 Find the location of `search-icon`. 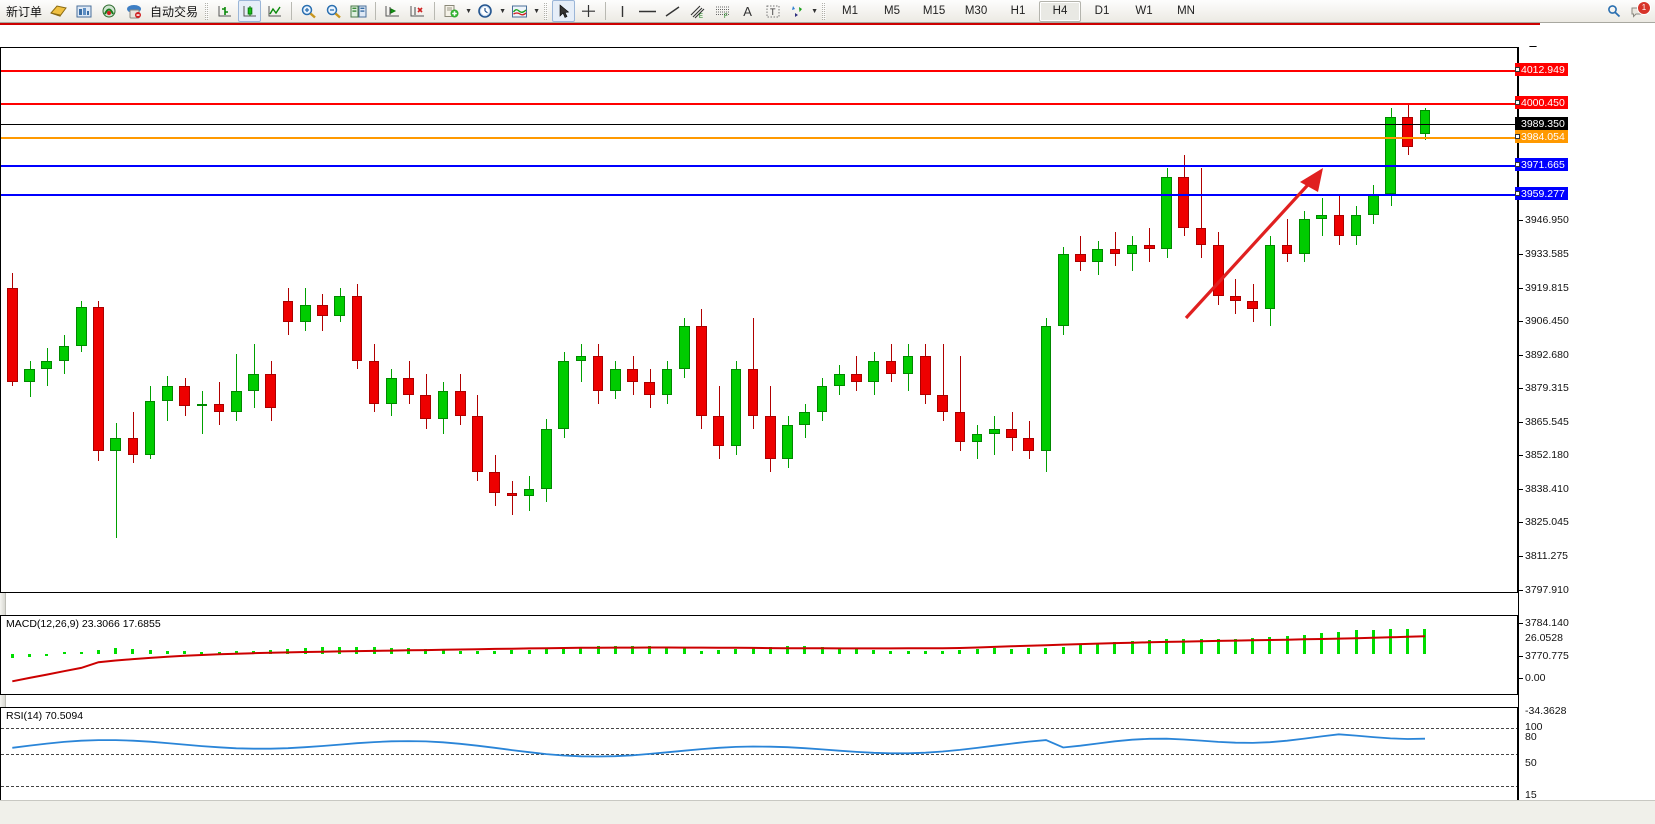

search-icon is located at coordinates (1613, 12).